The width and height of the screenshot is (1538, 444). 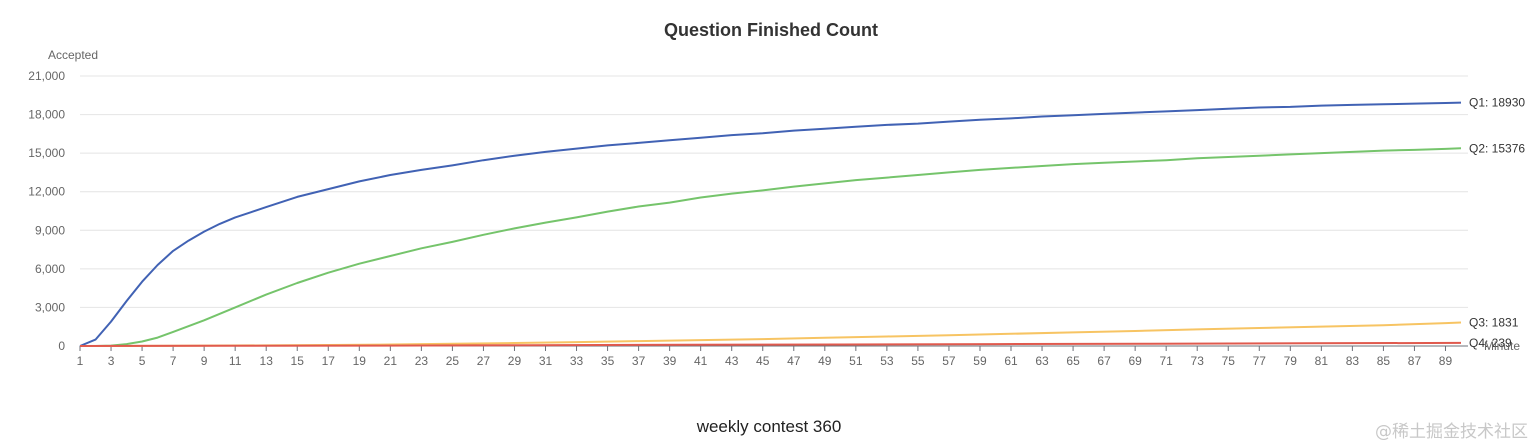 I want to click on y-tick-label: 6,000, so click(x=50, y=269).